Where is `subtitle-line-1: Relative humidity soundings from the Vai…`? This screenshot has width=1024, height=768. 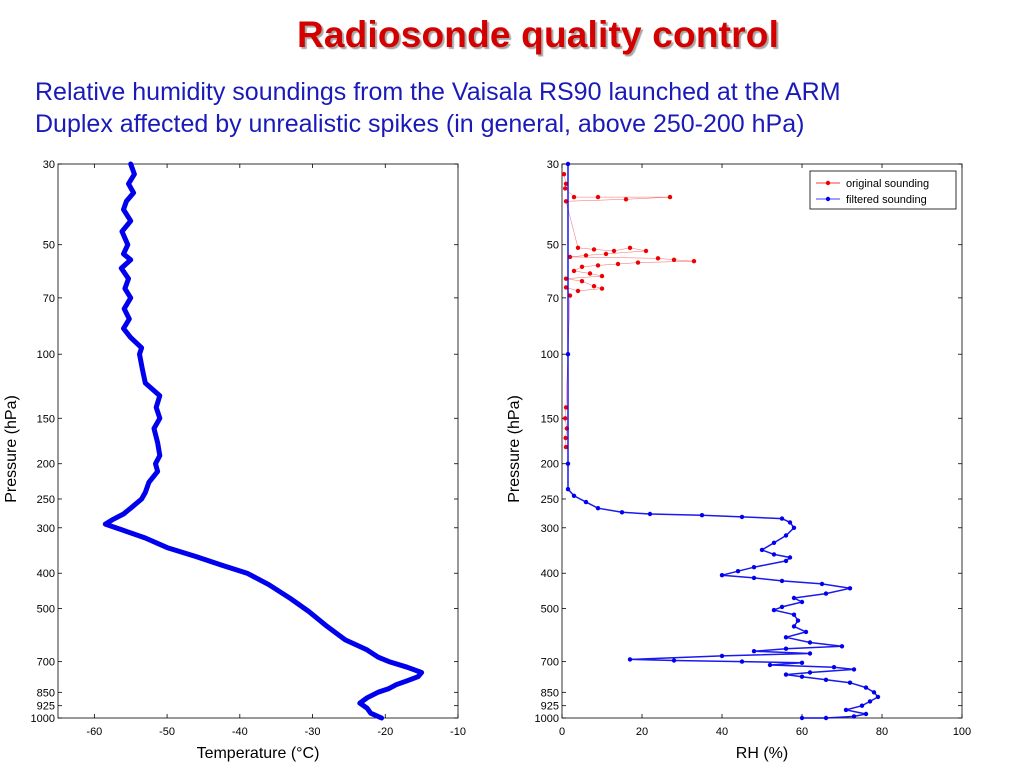
subtitle-line-1: Relative humidity soundings from the Vai… is located at coordinates (438, 92).